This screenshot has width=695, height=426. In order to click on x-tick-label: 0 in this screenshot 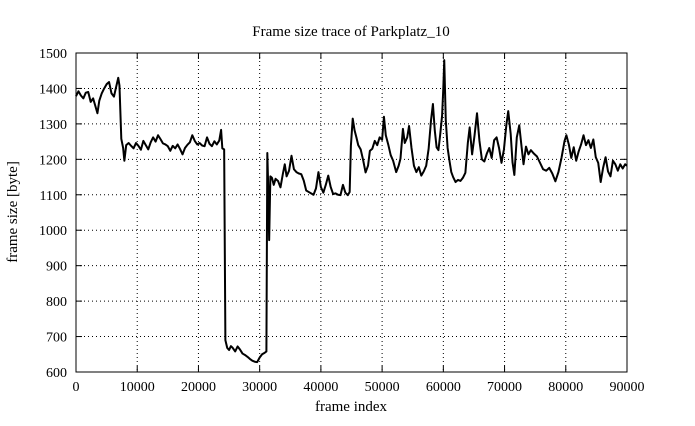, I will do `click(76, 387)`.